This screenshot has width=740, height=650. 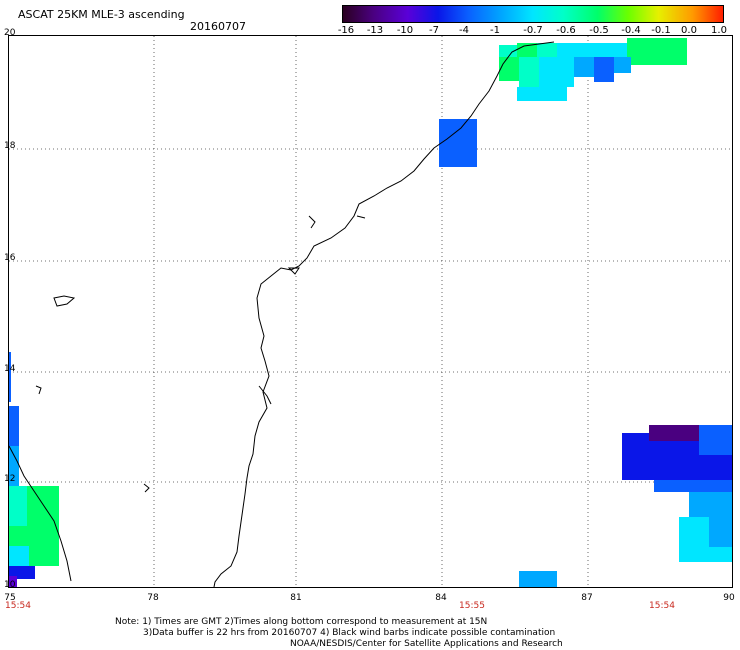 What do you see at coordinates (337, 222) in the screenshot?
I see `delta-outline` at bounding box center [337, 222].